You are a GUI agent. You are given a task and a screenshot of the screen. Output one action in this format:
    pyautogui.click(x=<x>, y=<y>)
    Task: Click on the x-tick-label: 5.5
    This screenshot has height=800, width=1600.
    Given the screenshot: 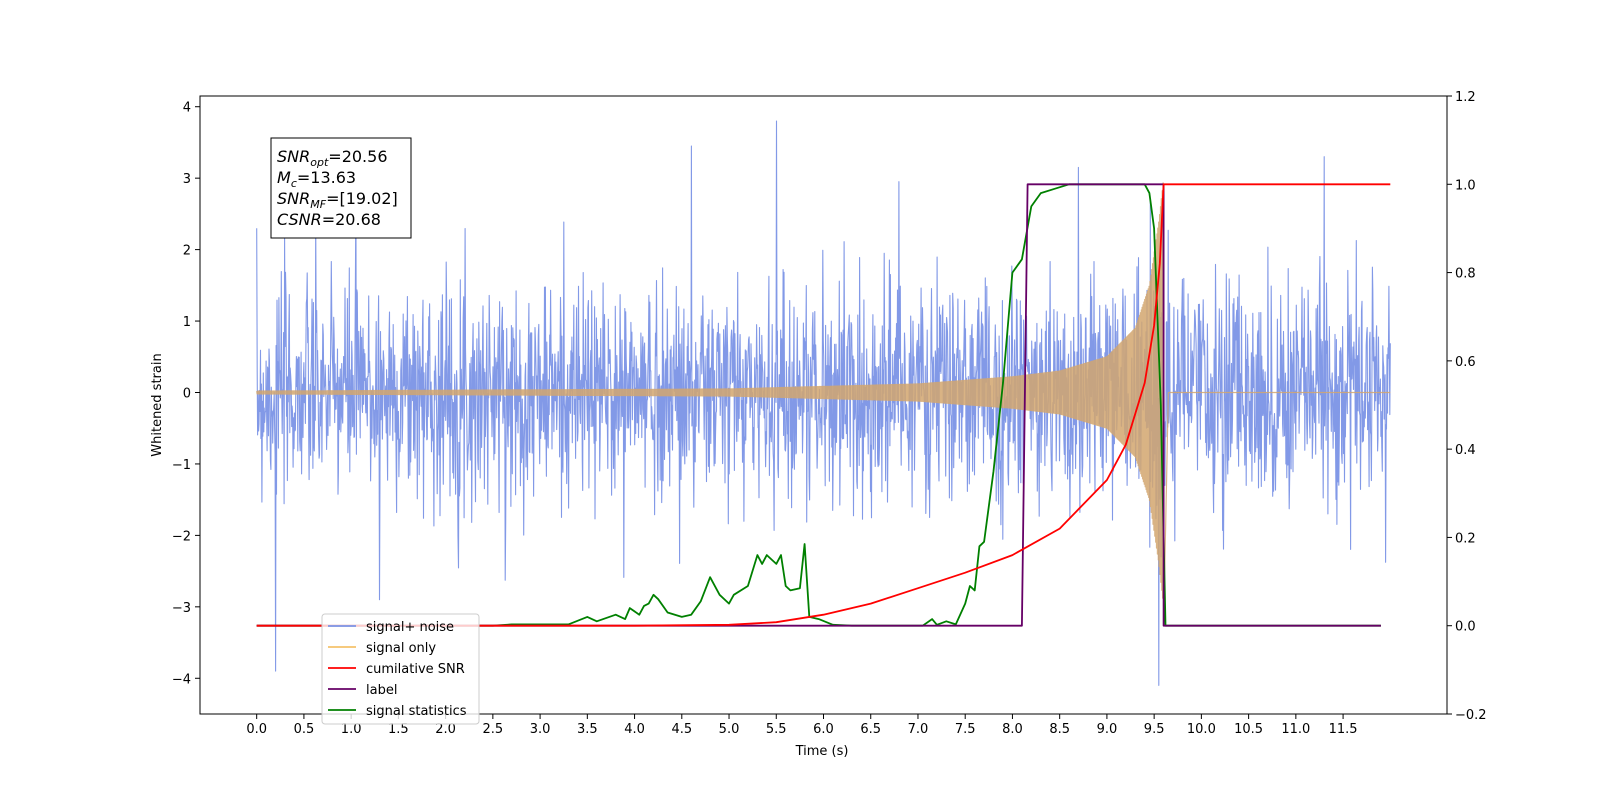 What is the action you would take?
    pyautogui.click(x=776, y=729)
    